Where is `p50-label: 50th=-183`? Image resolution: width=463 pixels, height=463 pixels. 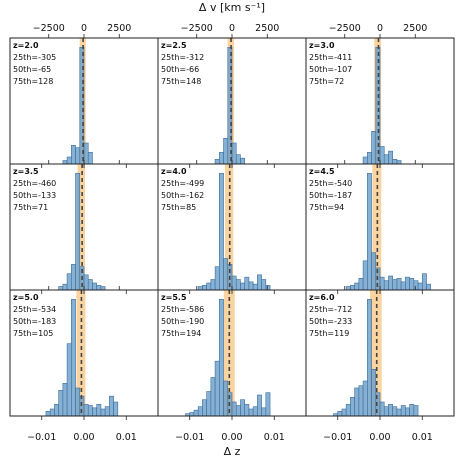 p50-label: 50th=-183 is located at coordinates (34, 321).